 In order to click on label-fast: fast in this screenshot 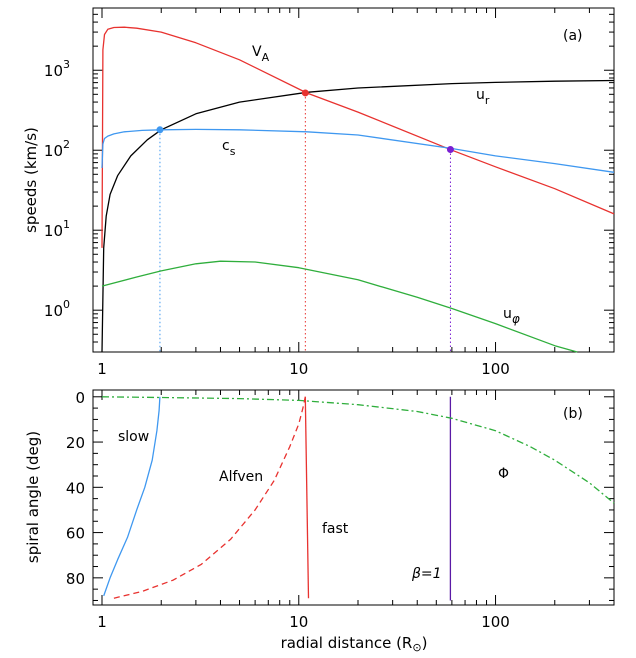, I will do `click(335, 529)`.